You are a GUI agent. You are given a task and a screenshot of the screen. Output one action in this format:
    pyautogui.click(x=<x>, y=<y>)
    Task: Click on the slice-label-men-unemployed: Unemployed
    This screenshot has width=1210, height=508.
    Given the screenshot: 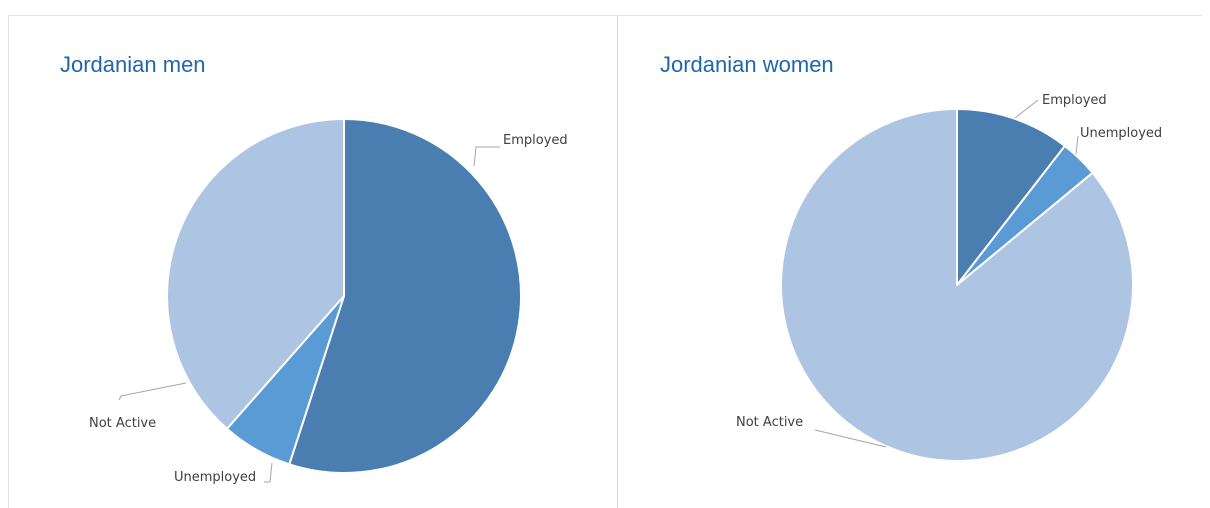 What is the action you would take?
    pyautogui.click(x=215, y=477)
    